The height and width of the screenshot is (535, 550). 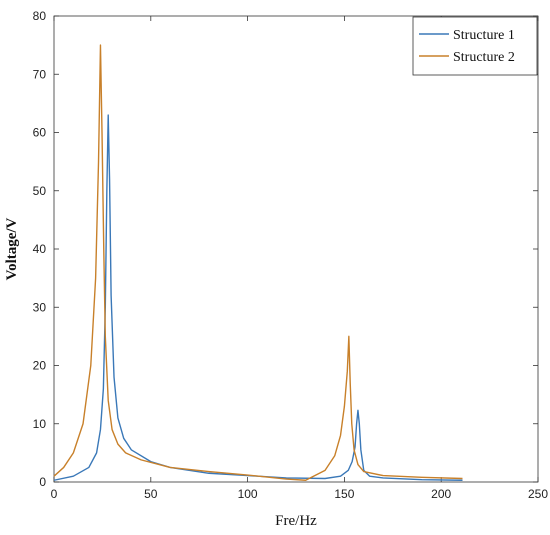 What do you see at coordinates (40, 307) in the screenshot?
I see `y-tick-label: 30` at bounding box center [40, 307].